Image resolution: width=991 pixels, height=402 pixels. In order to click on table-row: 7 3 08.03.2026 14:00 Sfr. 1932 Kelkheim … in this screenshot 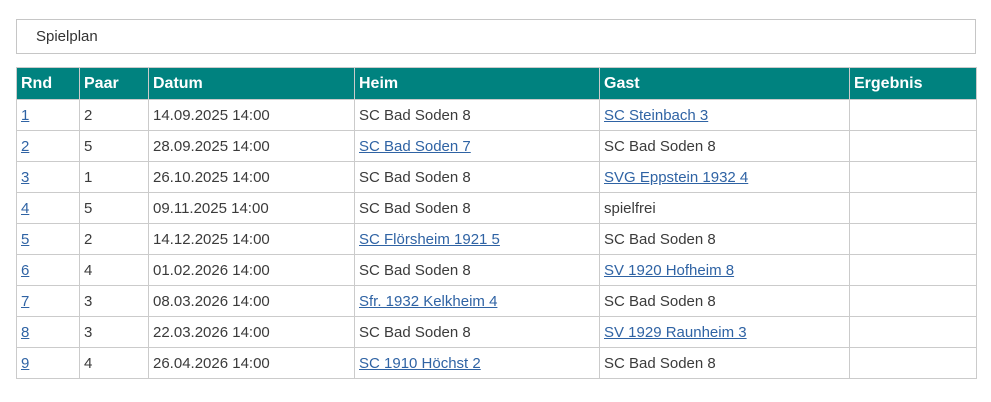, I will do `click(496, 301)`.